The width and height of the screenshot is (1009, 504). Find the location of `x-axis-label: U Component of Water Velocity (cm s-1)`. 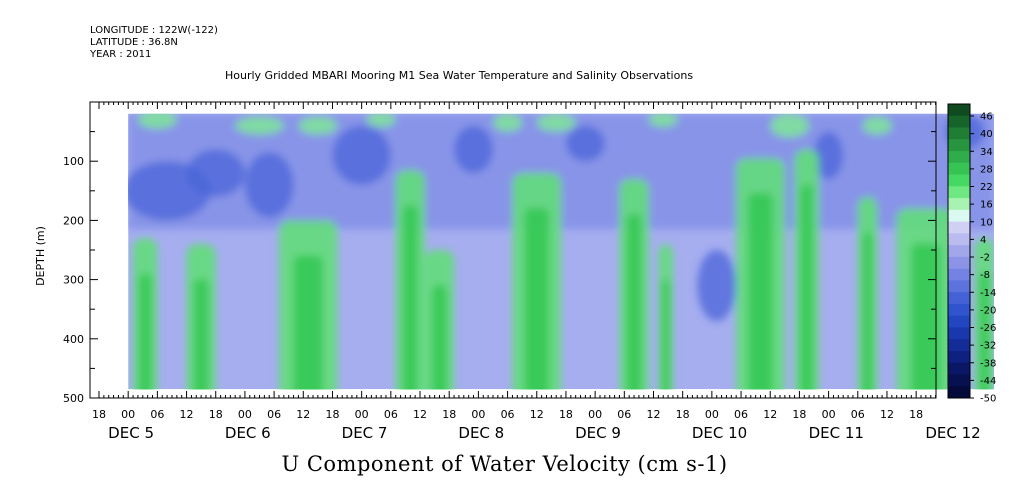

x-axis-label: U Component of Water Velocity (cm s-1) is located at coordinates (504, 464).